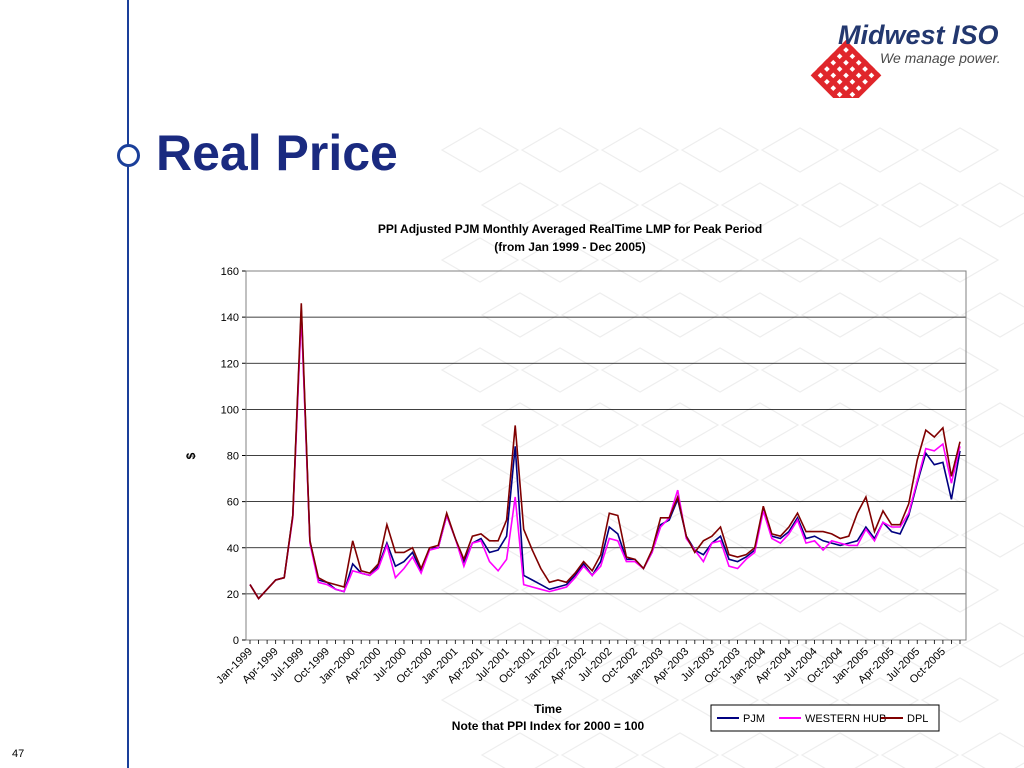  Describe the element at coordinates (230, 318) in the screenshot. I see `y-tick-label: 140` at that location.